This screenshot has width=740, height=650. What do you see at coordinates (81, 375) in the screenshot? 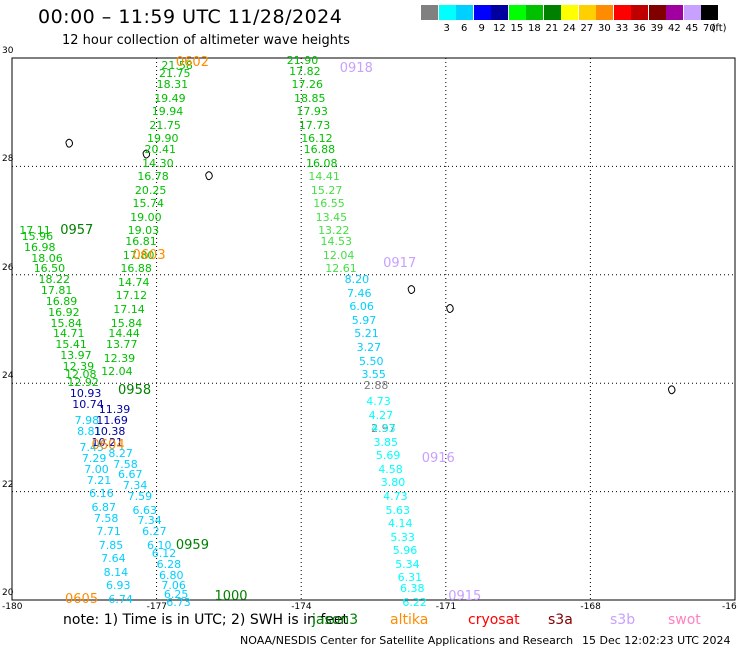
I see `wave-height-reading: 12.08` at bounding box center [81, 375].